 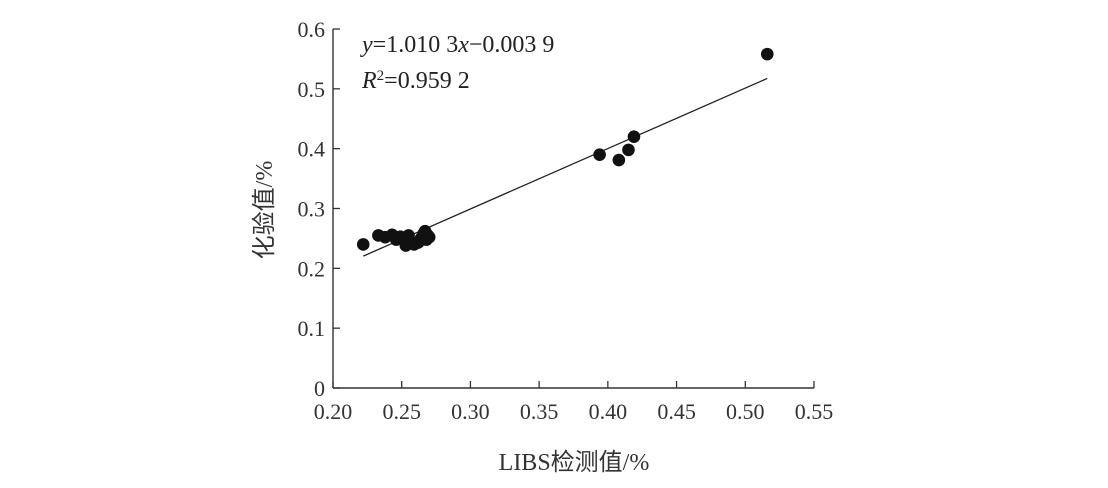 I want to click on y-tick-label: 0.2, so click(x=312, y=268).